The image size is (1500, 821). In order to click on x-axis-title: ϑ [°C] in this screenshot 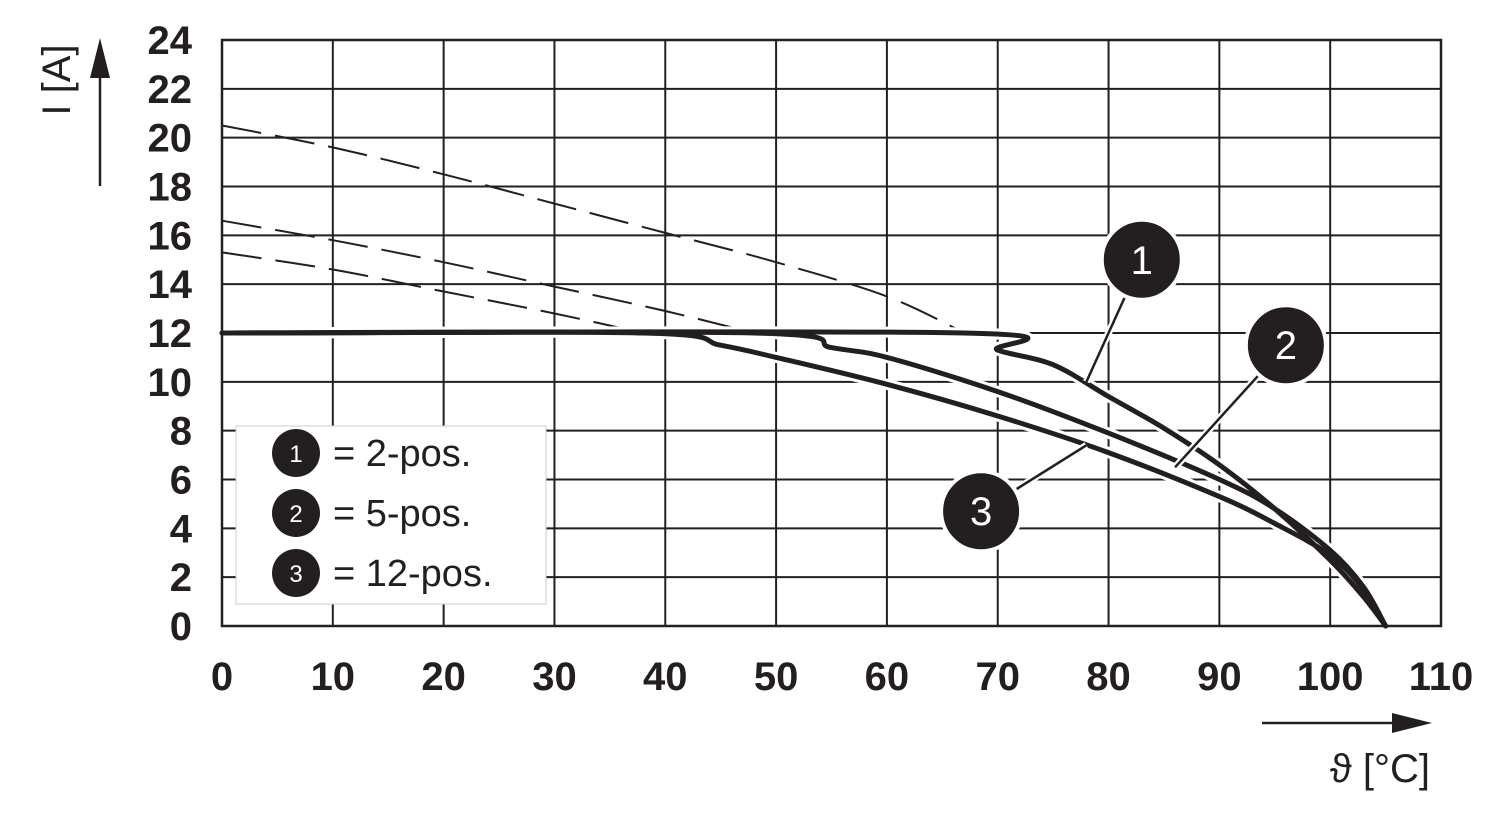, I will do `click(1347, 752)`.